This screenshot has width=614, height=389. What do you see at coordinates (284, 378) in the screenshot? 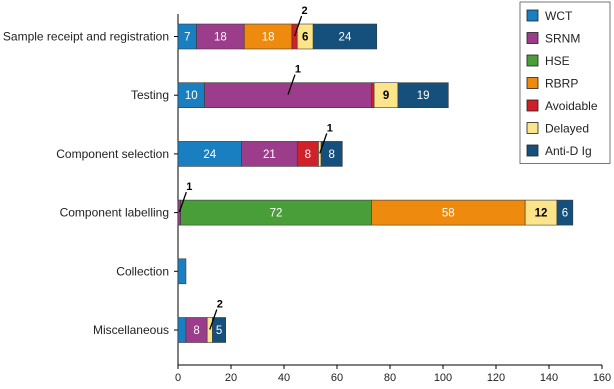
I see `x-tick-label: 40` at bounding box center [284, 378].